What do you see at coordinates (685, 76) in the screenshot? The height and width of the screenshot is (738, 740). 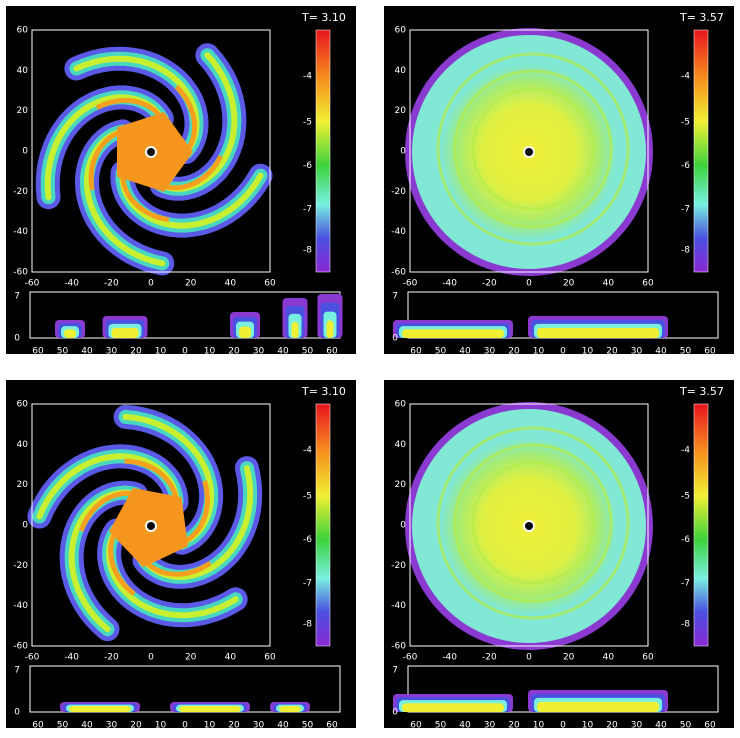 I see `colorbar-tick-label: -4` at bounding box center [685, 76].